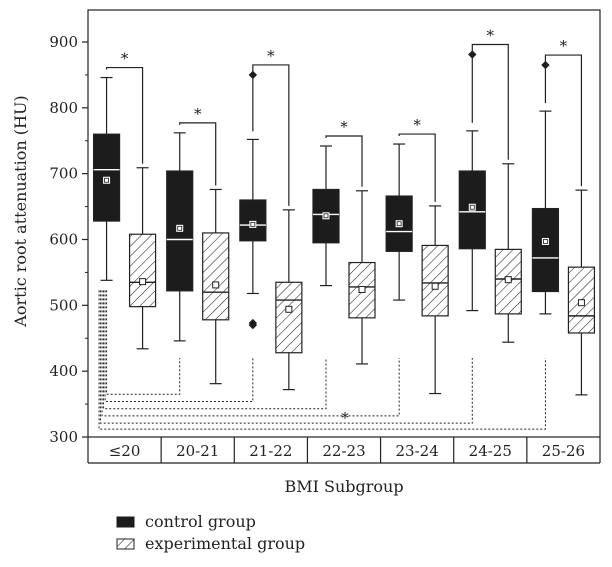 The width and height of the screenshot is (612, 567). I want to click on legend-item-experimental: experimental group, so click(210, 543).